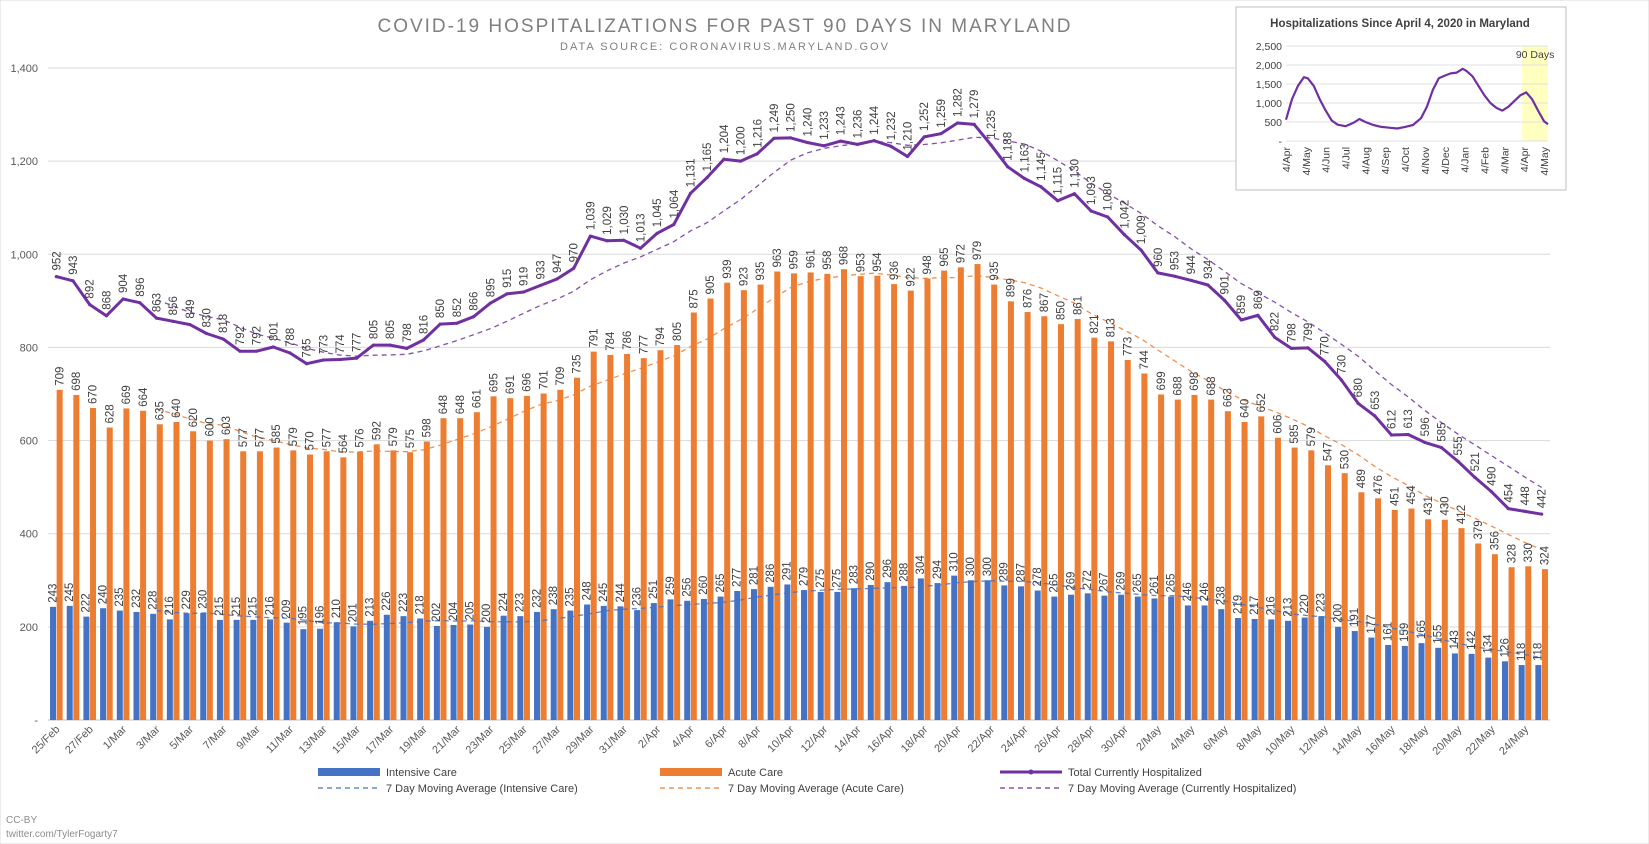 The height and width of the screenshot is (844, 1649). Describe the element at coordinates (53, 593) in the screenshot. I see `data-label-intensive-care: 243` at that location.